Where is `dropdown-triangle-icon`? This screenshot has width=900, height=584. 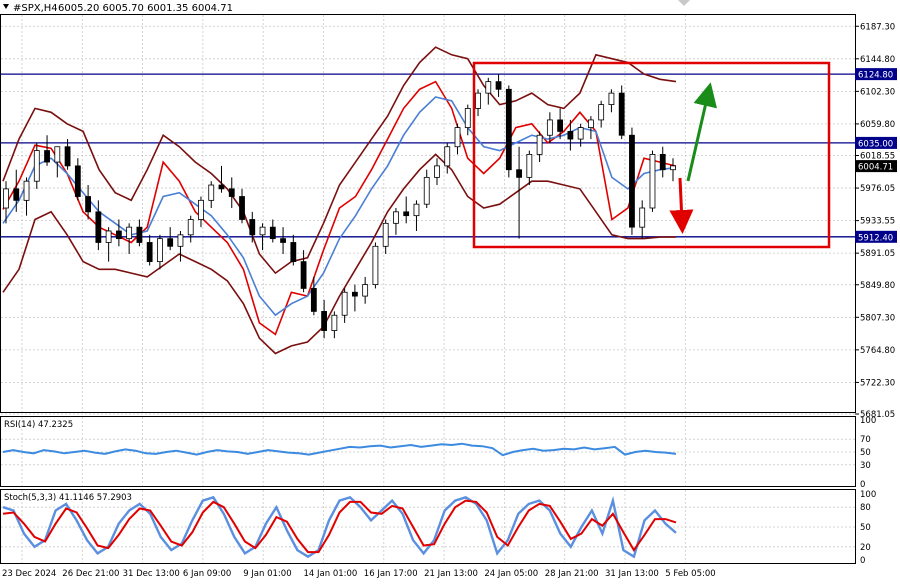
dropdown-triangle-icon is located at coordinates (6, 6).